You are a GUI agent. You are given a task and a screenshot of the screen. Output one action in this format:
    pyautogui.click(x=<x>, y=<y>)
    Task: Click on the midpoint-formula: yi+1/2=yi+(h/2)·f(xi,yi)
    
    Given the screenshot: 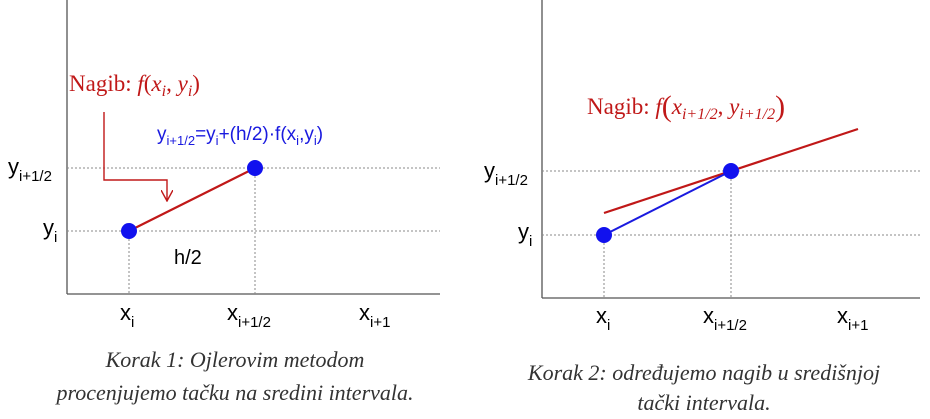 What is the action you would take?
    pyautogui.click(x=240, y=136)
    